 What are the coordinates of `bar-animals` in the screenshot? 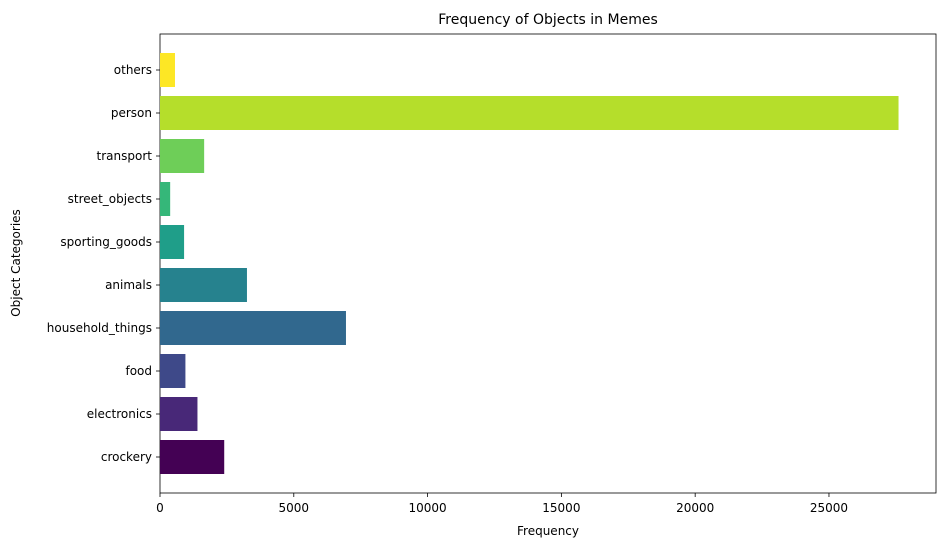 It's located at (203, 285).